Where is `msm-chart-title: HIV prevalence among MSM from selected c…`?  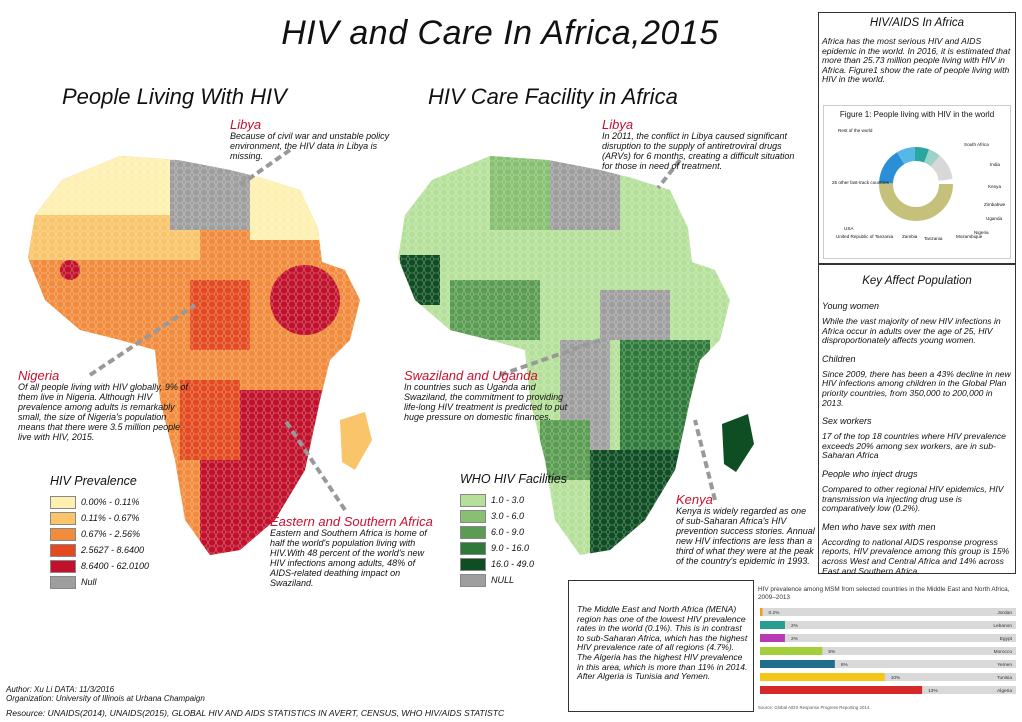 msm-chart-title: HIV prevalence among MSM from selected c… is located at coordinates (884, 593).